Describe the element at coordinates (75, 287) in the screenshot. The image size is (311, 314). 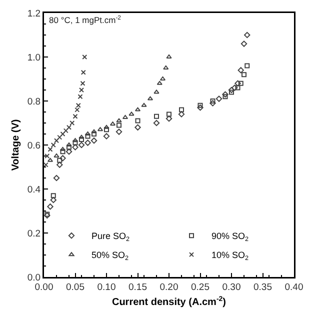
I see `x-tick-label: 0.05` at that location.